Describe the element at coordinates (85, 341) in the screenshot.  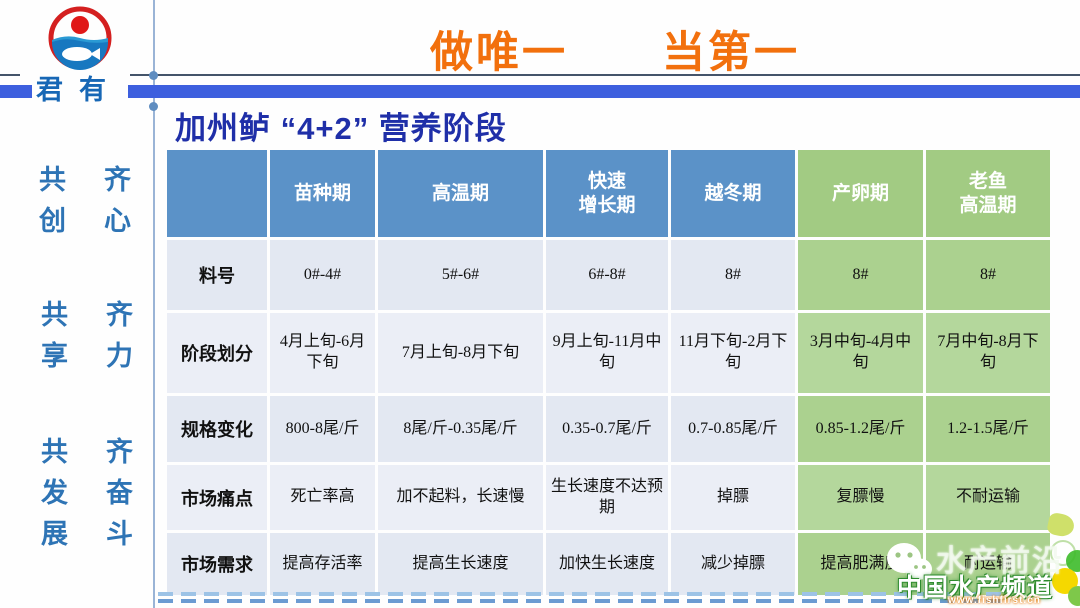
I see `sidebar-slogan-2: 共享 齐力` at that location.